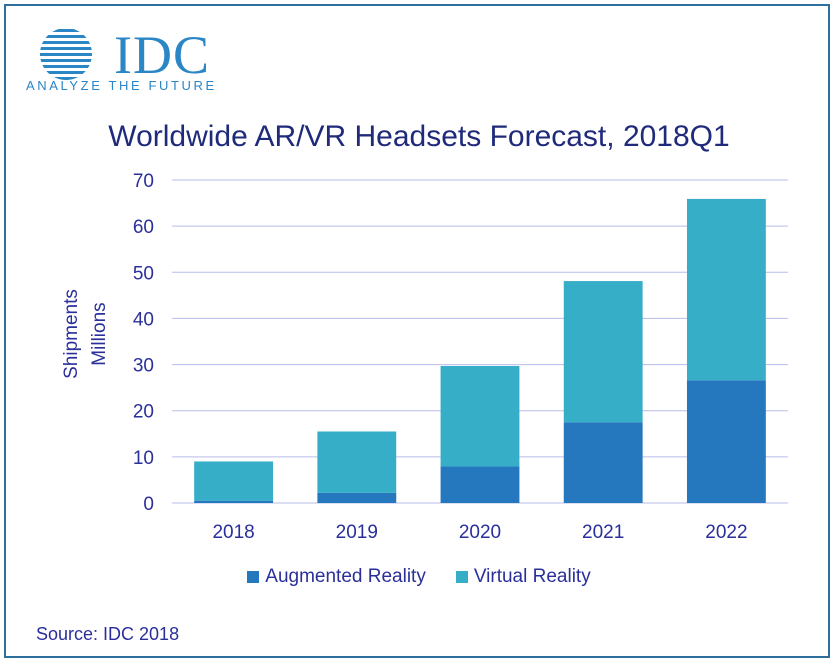 This screenshot has height=664, width=836. Describe the element at coordinates (108, 634) in the screenshot. I see `source-note: Source: IDC 2018` at that location.